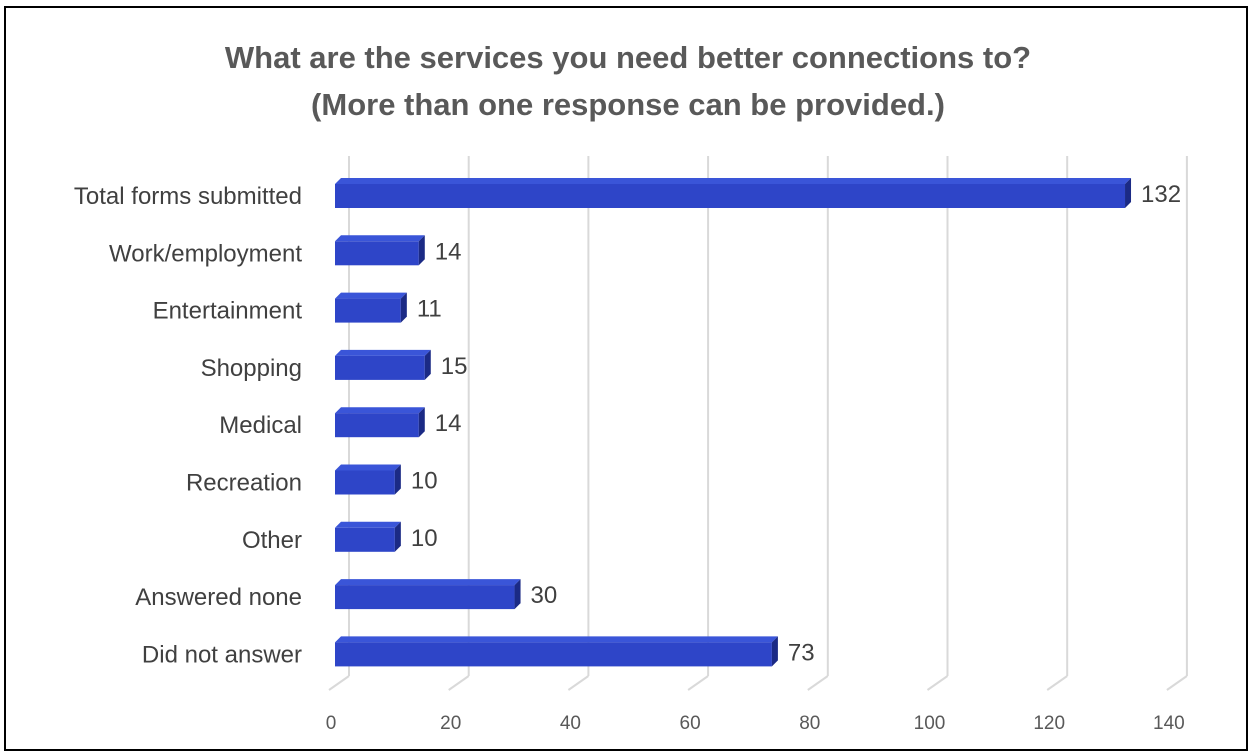 The image size is (1254, 755). Describe the element at coordinates (930, 723) in the screenshot. I see `x-tick-label: 100` at that location.